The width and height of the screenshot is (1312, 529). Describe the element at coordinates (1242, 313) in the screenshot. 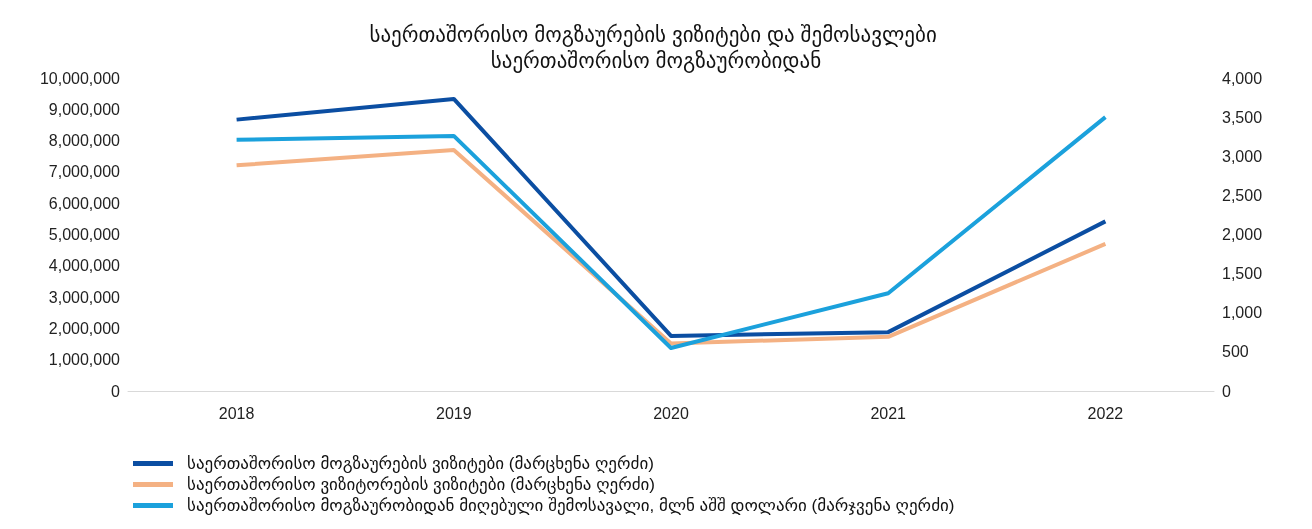

I see `y2-tick-label: 1,000` at that location.